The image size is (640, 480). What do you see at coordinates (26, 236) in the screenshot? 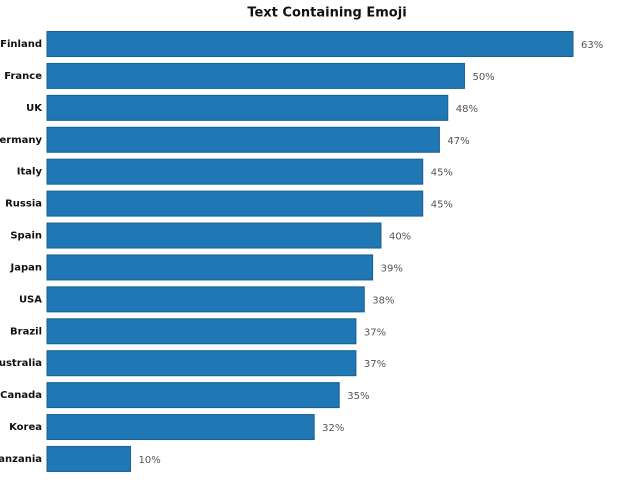
I see `category-label: Spain` at bounding box center [26, 236].